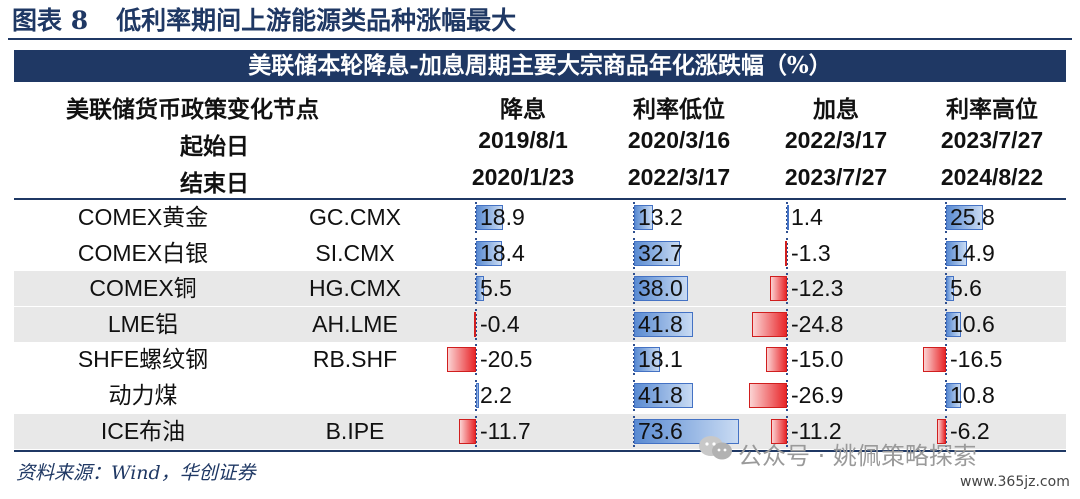 The image size is (1080, 499). I want to click on table-row: LME铝 AH.LME -0.4 41.8 -24.8 10.6, so click(540, 324).